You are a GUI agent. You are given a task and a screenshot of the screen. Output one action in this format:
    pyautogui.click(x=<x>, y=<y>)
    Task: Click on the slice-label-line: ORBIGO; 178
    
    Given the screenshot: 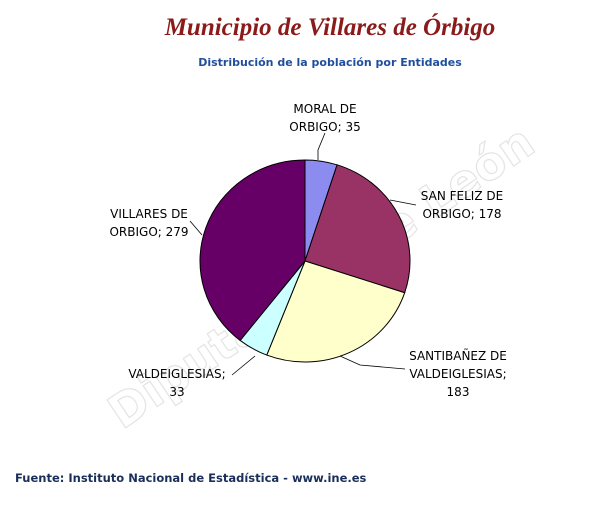 What is the action you would take?
    pyautogui.click(x=461, y=214)
    